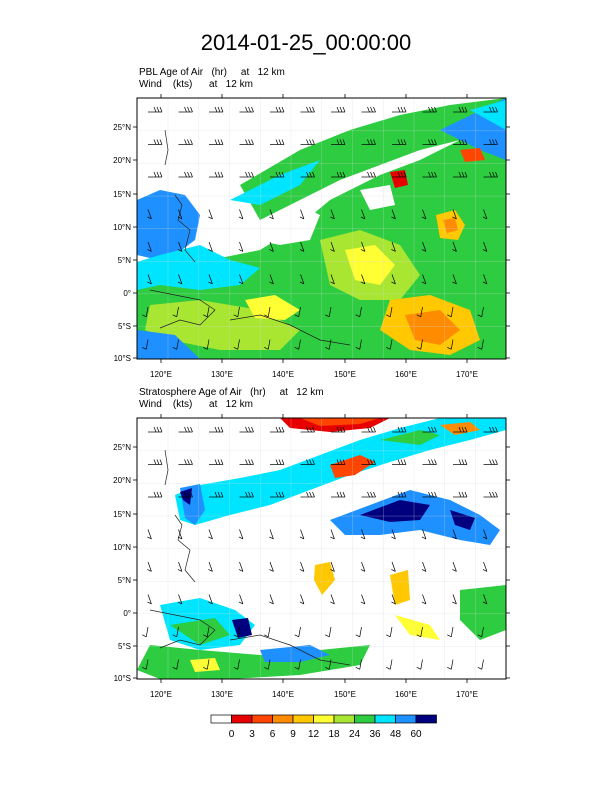 The width and height of the screenshot is (612, 792). Describe the element at coordinates (122, 514) in the screenshot. I see `lat-label: 15°N` at that location.